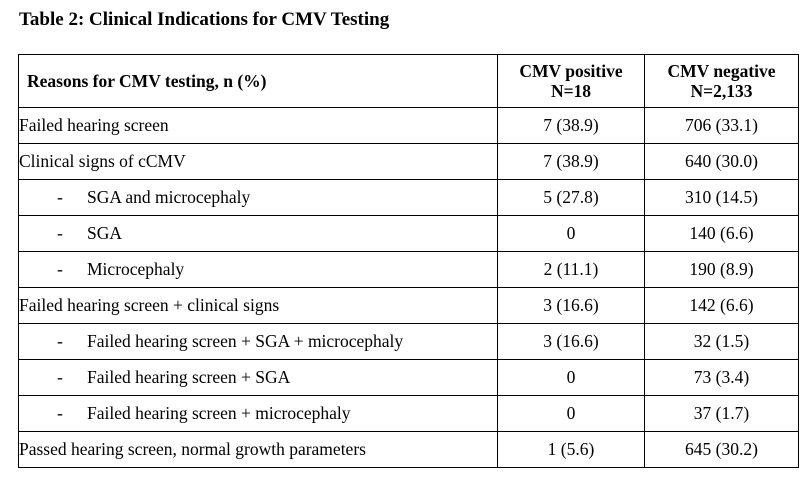  Describe the element at coordinates (258, 305) in the screenshot. I see `row-label: Failed hearing screen + clinical signs` at that location.